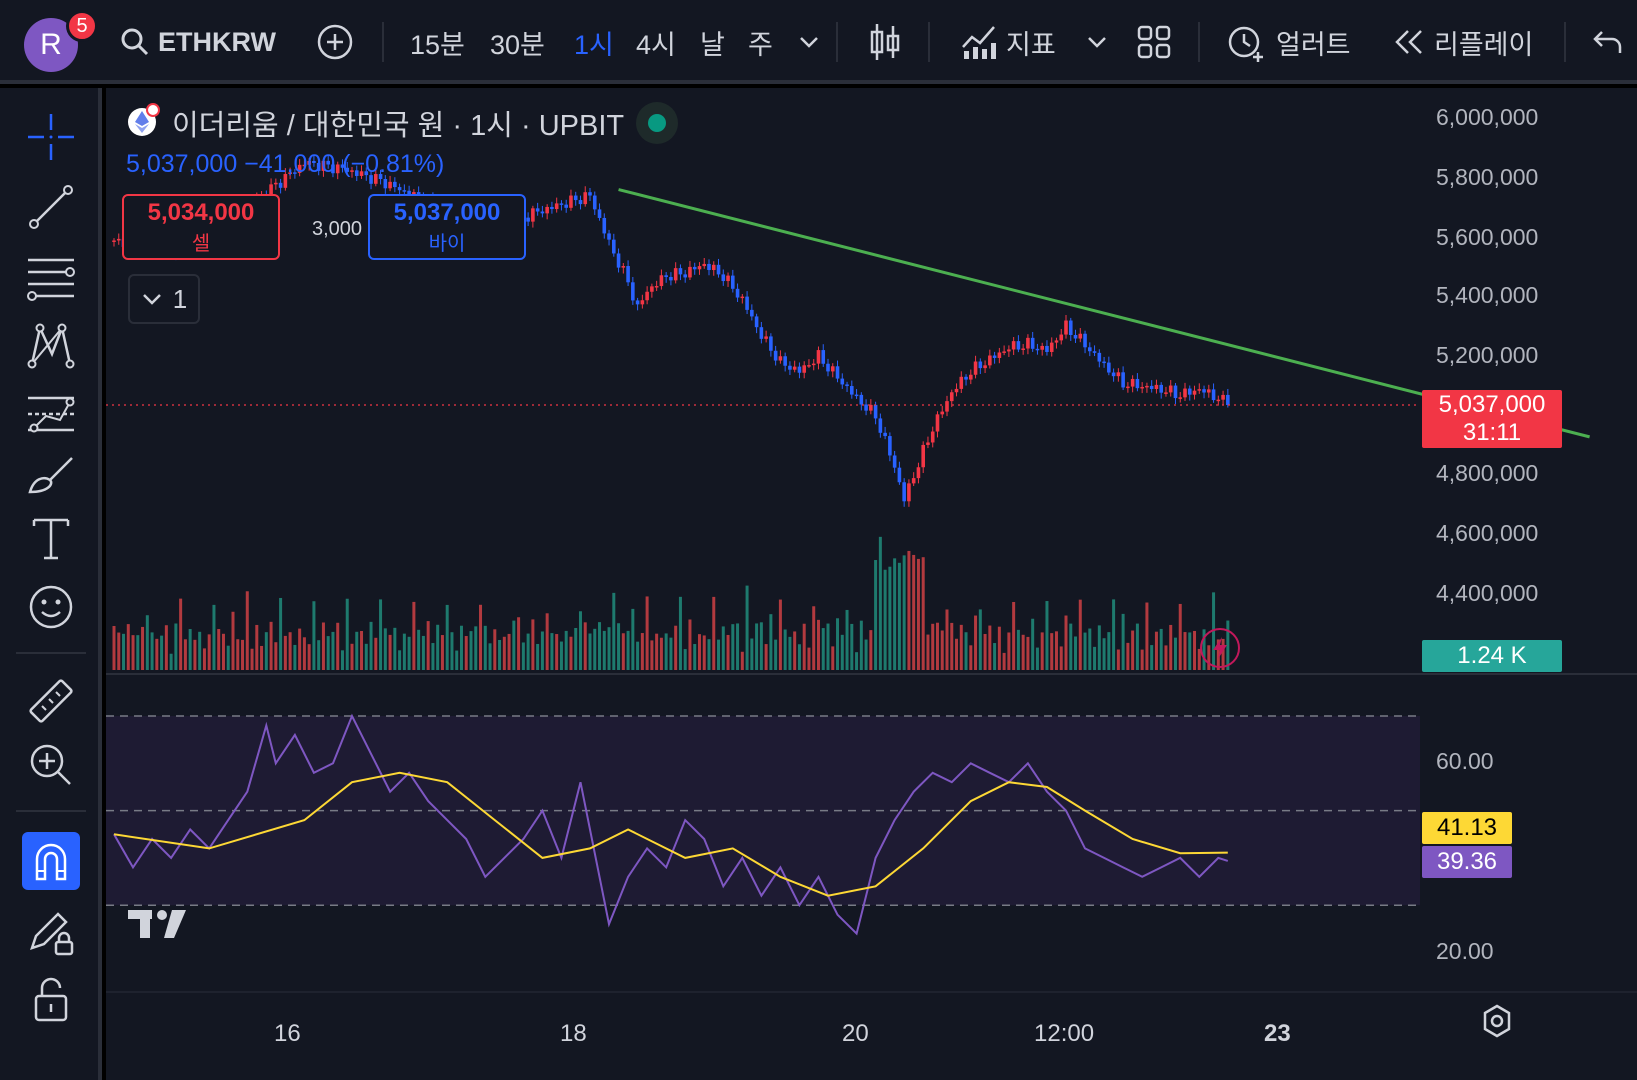 The image size is (1637, 1080). Describe the element at coordinates (837, 42) in the screenshot. I see `divider` at that location.